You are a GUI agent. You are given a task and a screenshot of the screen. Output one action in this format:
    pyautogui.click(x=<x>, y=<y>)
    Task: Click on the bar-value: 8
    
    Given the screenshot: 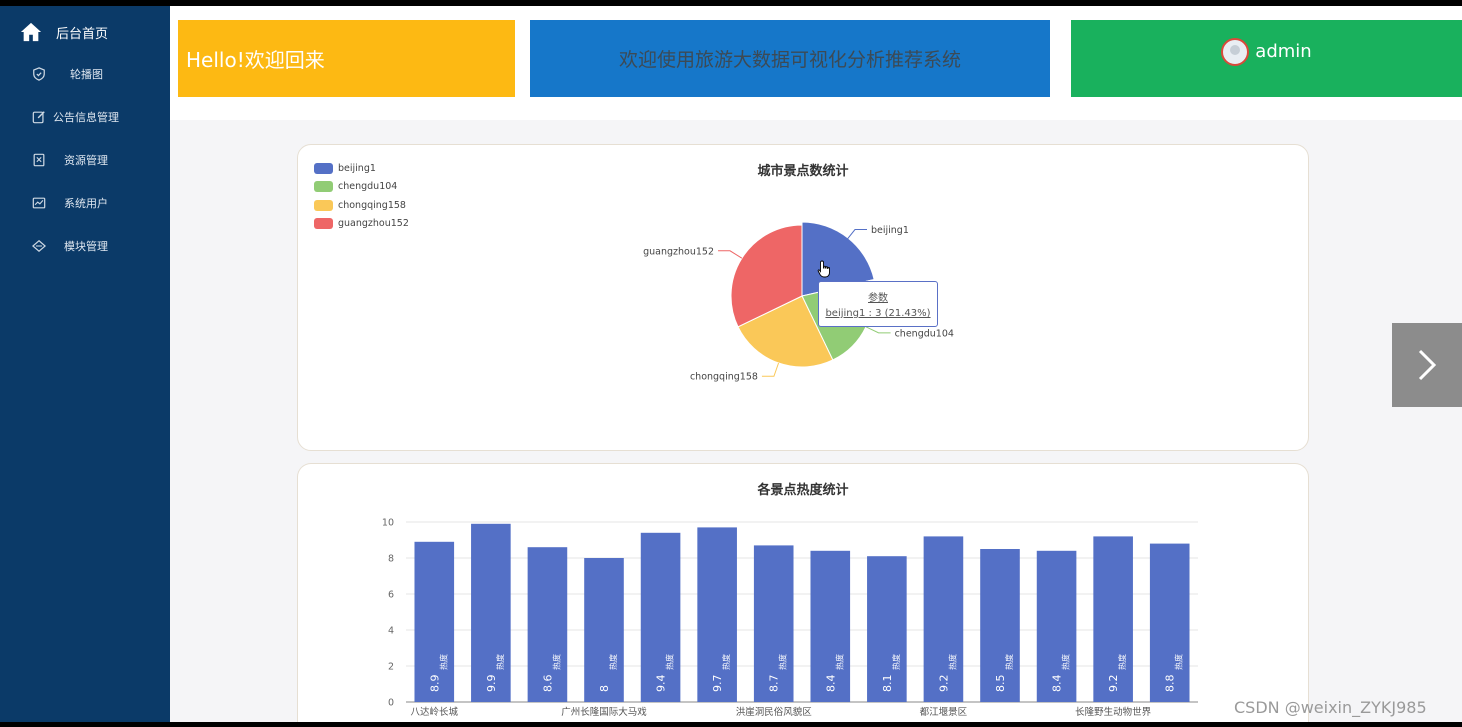 What is the action you would take?
    pyautogui.click(x=604, y=688)
    